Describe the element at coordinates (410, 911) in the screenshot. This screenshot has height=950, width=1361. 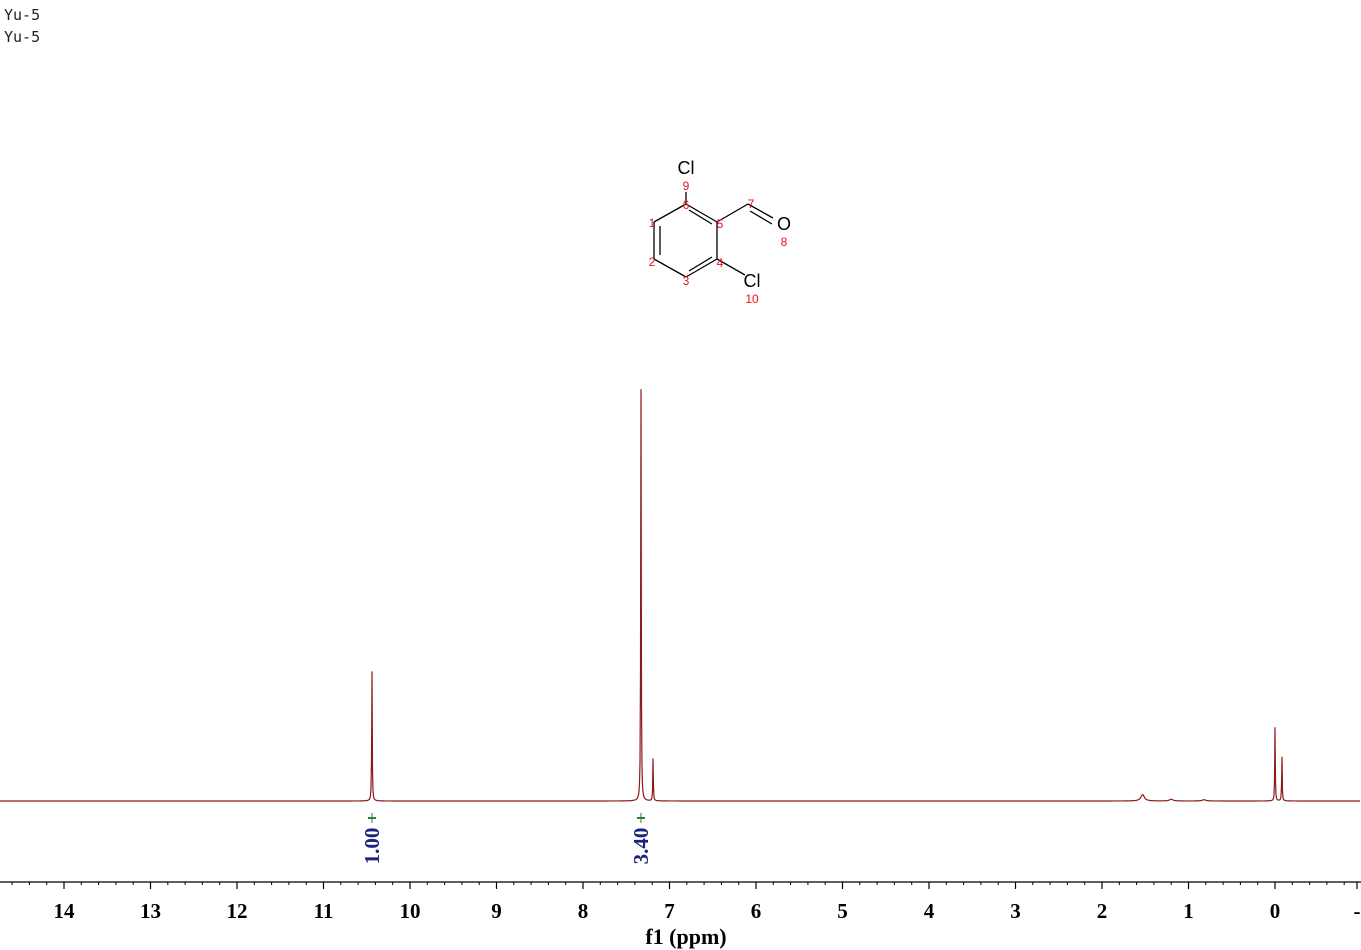
I see `x-tick-label-4: 10` at that location.